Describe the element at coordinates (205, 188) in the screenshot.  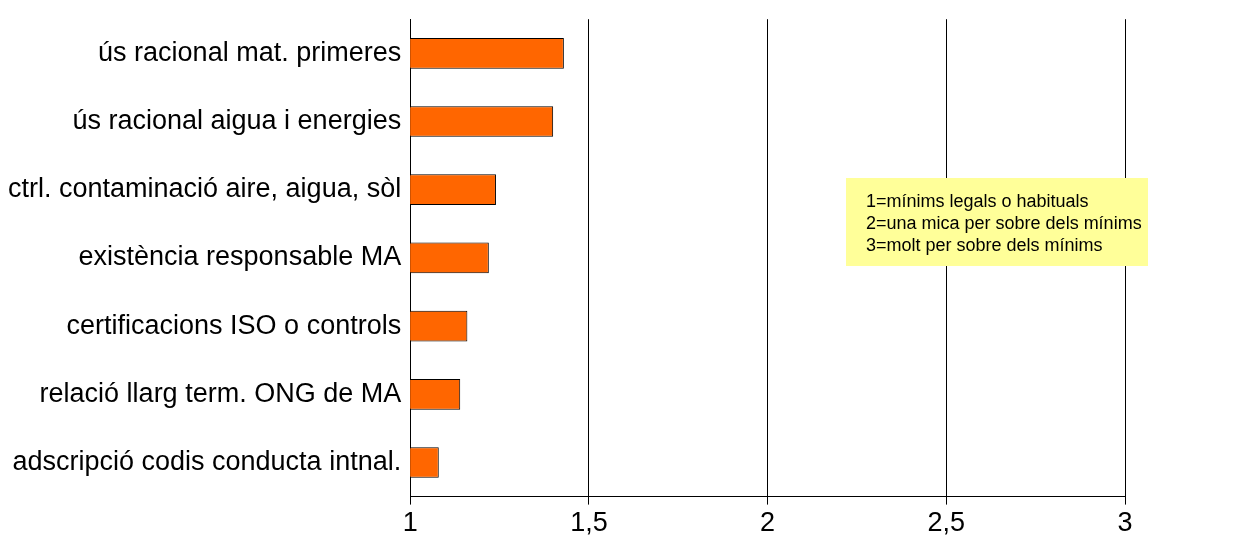
I see `y-tick-label: ctrl. contaminació aire, aigua, sòl` at that location.